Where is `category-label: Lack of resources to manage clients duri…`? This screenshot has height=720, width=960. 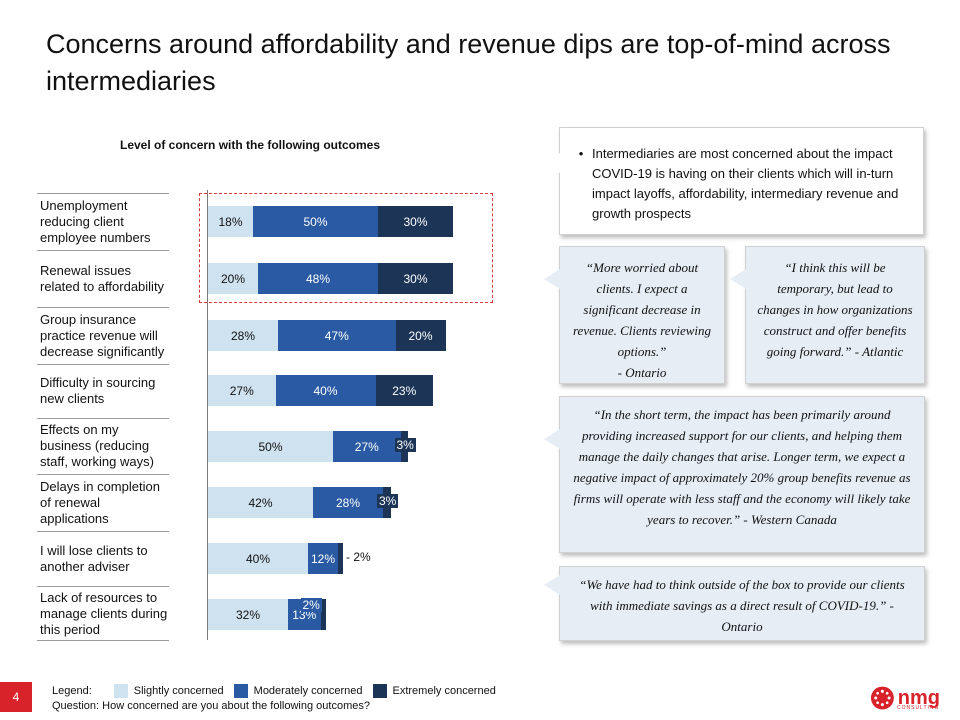 category-label: Lack of resources to manage clients duri… is located at coordinates (103, 613).